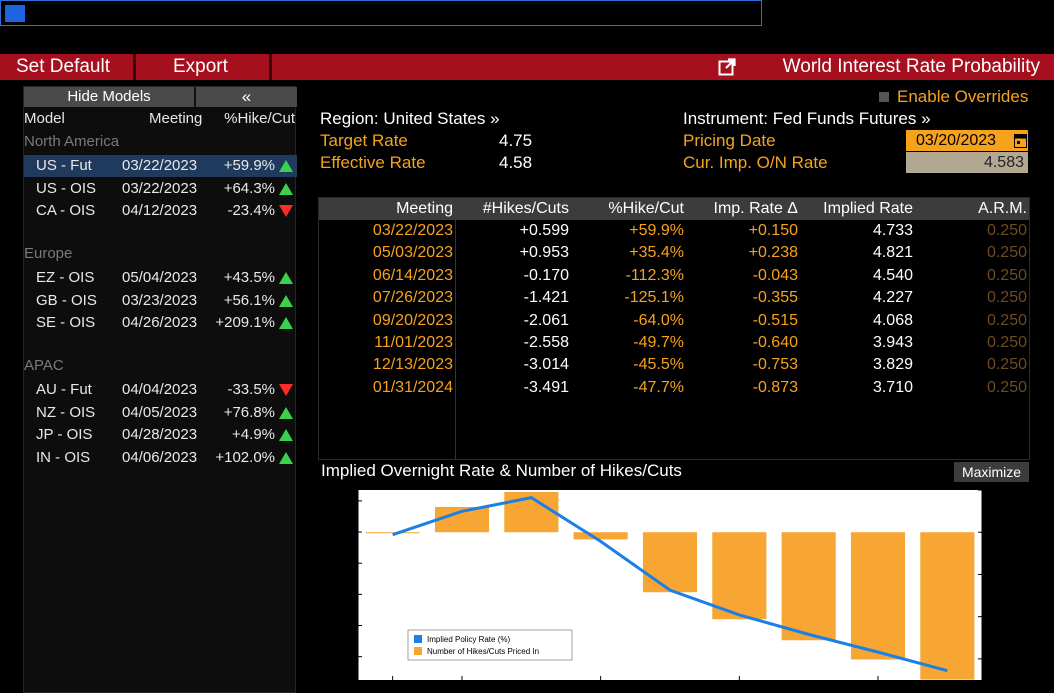 The width and height of the screenshot is (1054, 693). What do you see at coordinates (65, 277) in the screenshot?
I see `model-name: EZ - OIS` at bounding box center [65, 277].